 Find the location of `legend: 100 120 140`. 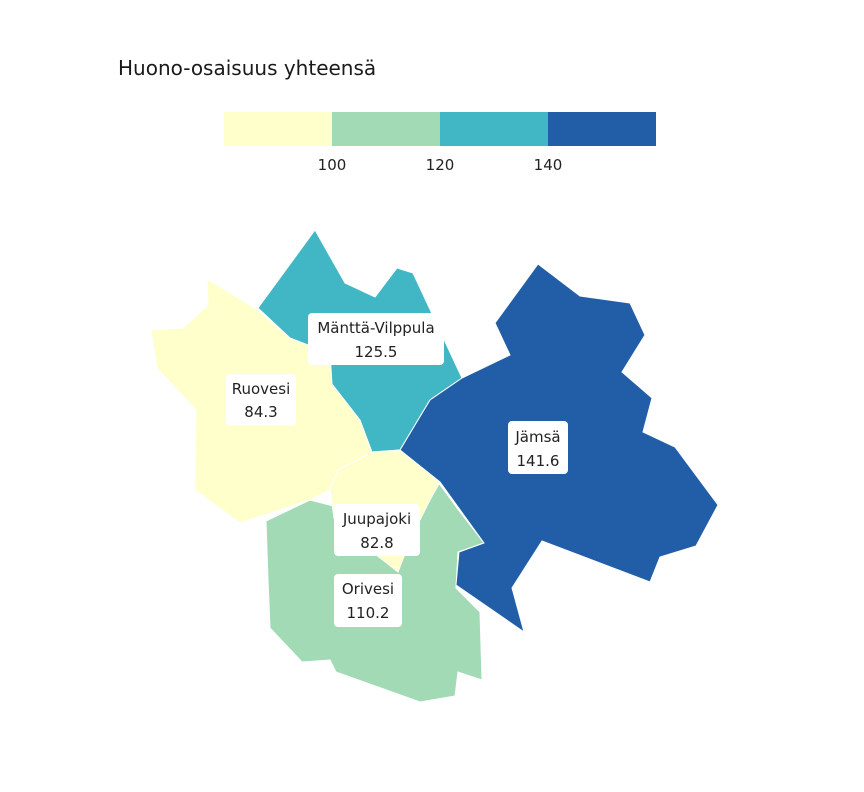

legend: 100 120 140 is located at coordinates (440, 143).